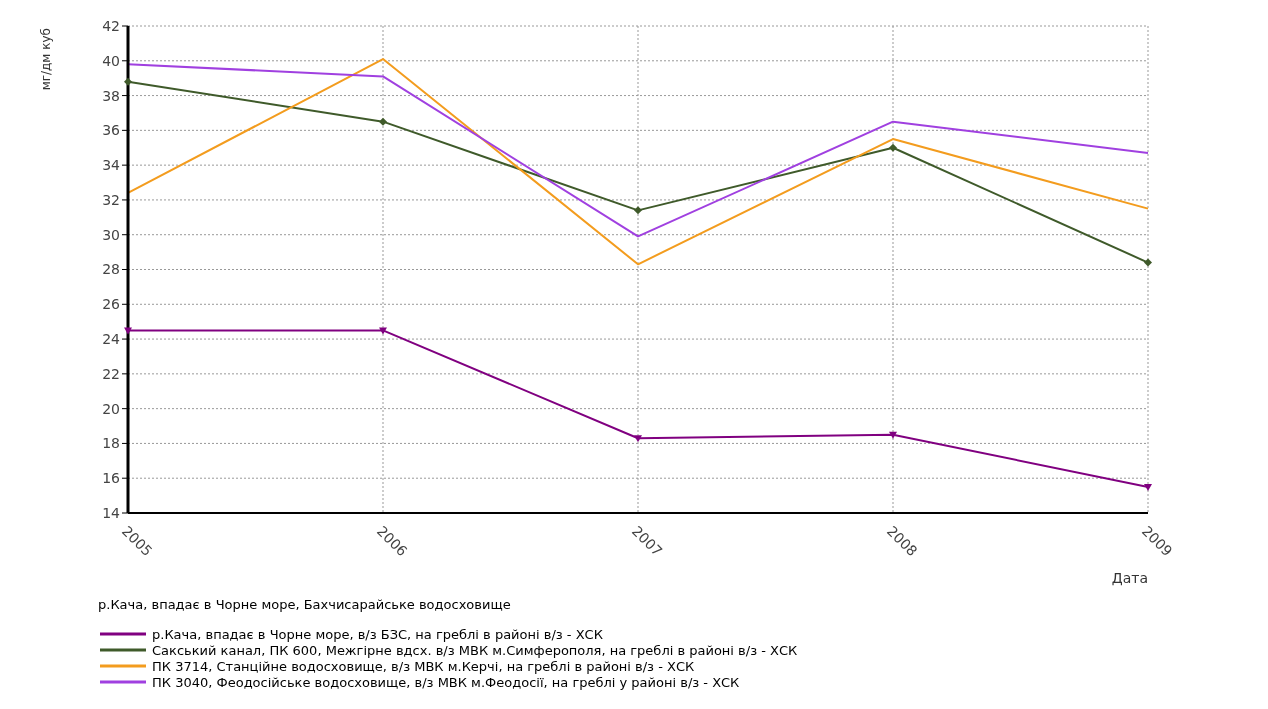  Describe the element at coordinates (111, 339) in the screenshot. I see `y-tick-label: 24` at that location.